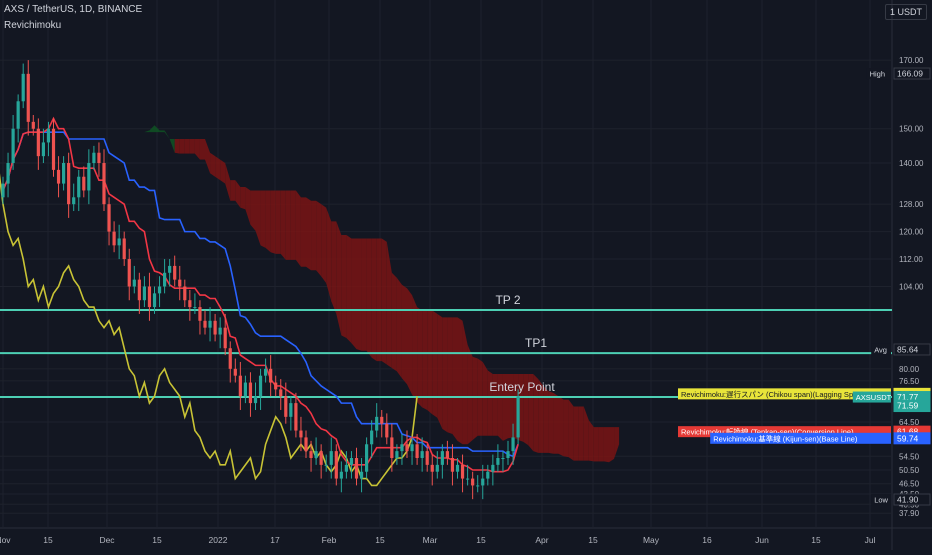 The width and height of the screenshot is (932, 555). I want to click on symbol-title: AXS / TetherUS, 1D, BINANCE, so click(73, 9).